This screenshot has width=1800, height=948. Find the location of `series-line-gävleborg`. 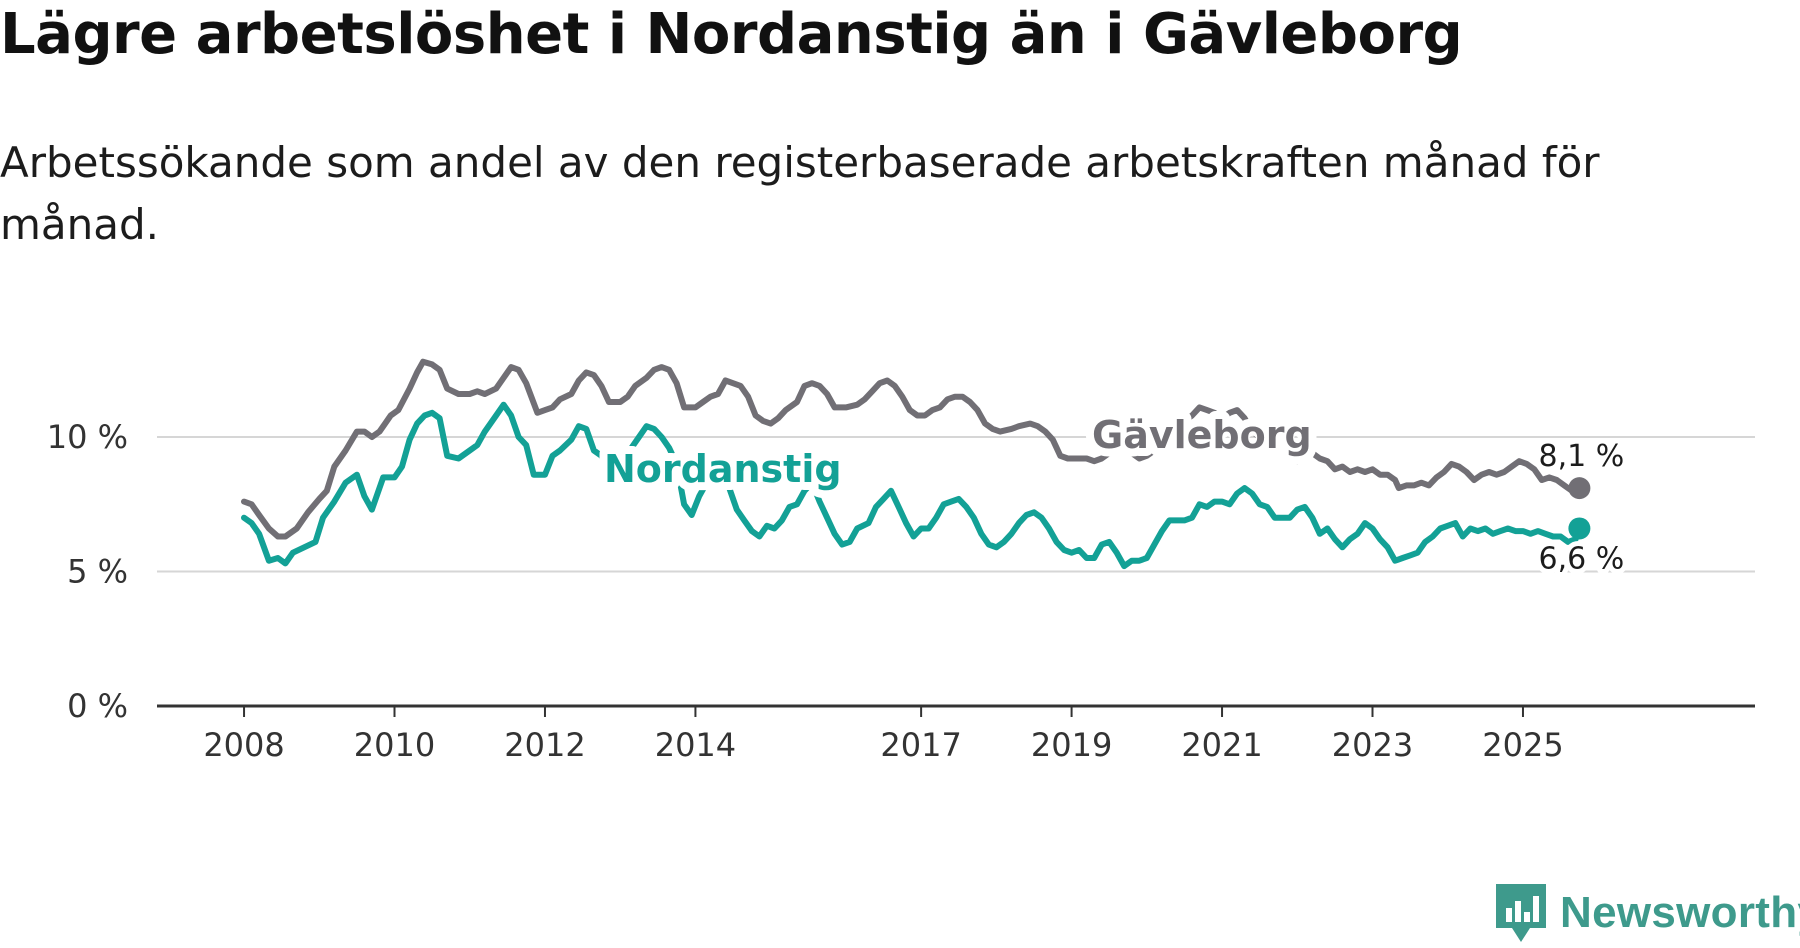

series-line-gävleborg is located at coordinates (912, 449).